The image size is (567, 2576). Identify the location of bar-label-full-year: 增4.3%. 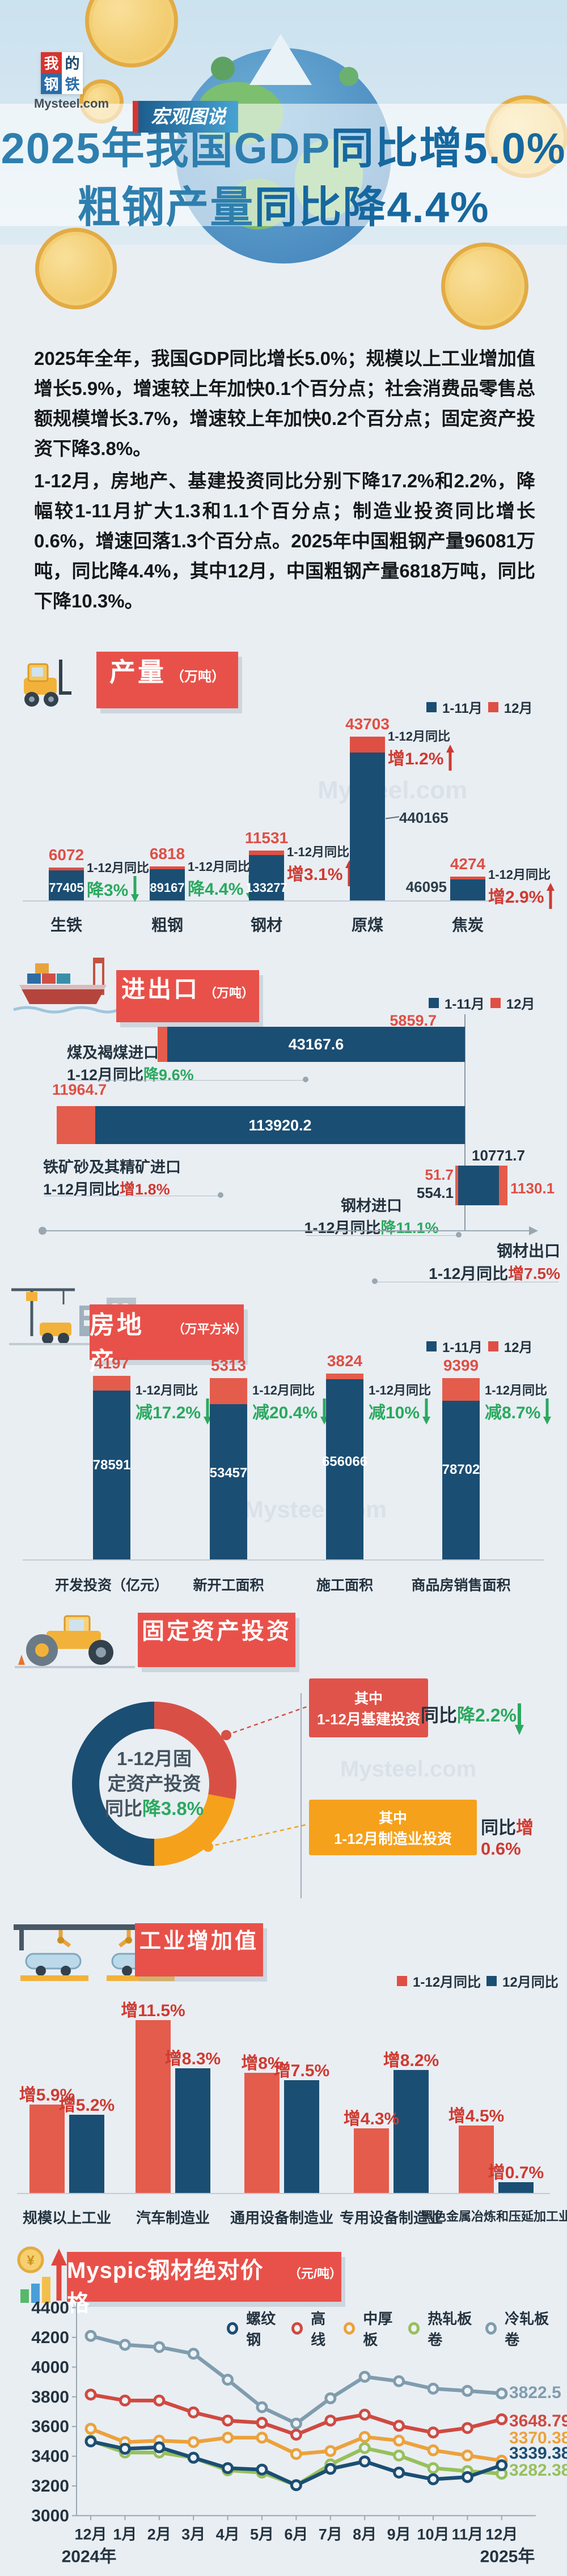
(371, 2119).